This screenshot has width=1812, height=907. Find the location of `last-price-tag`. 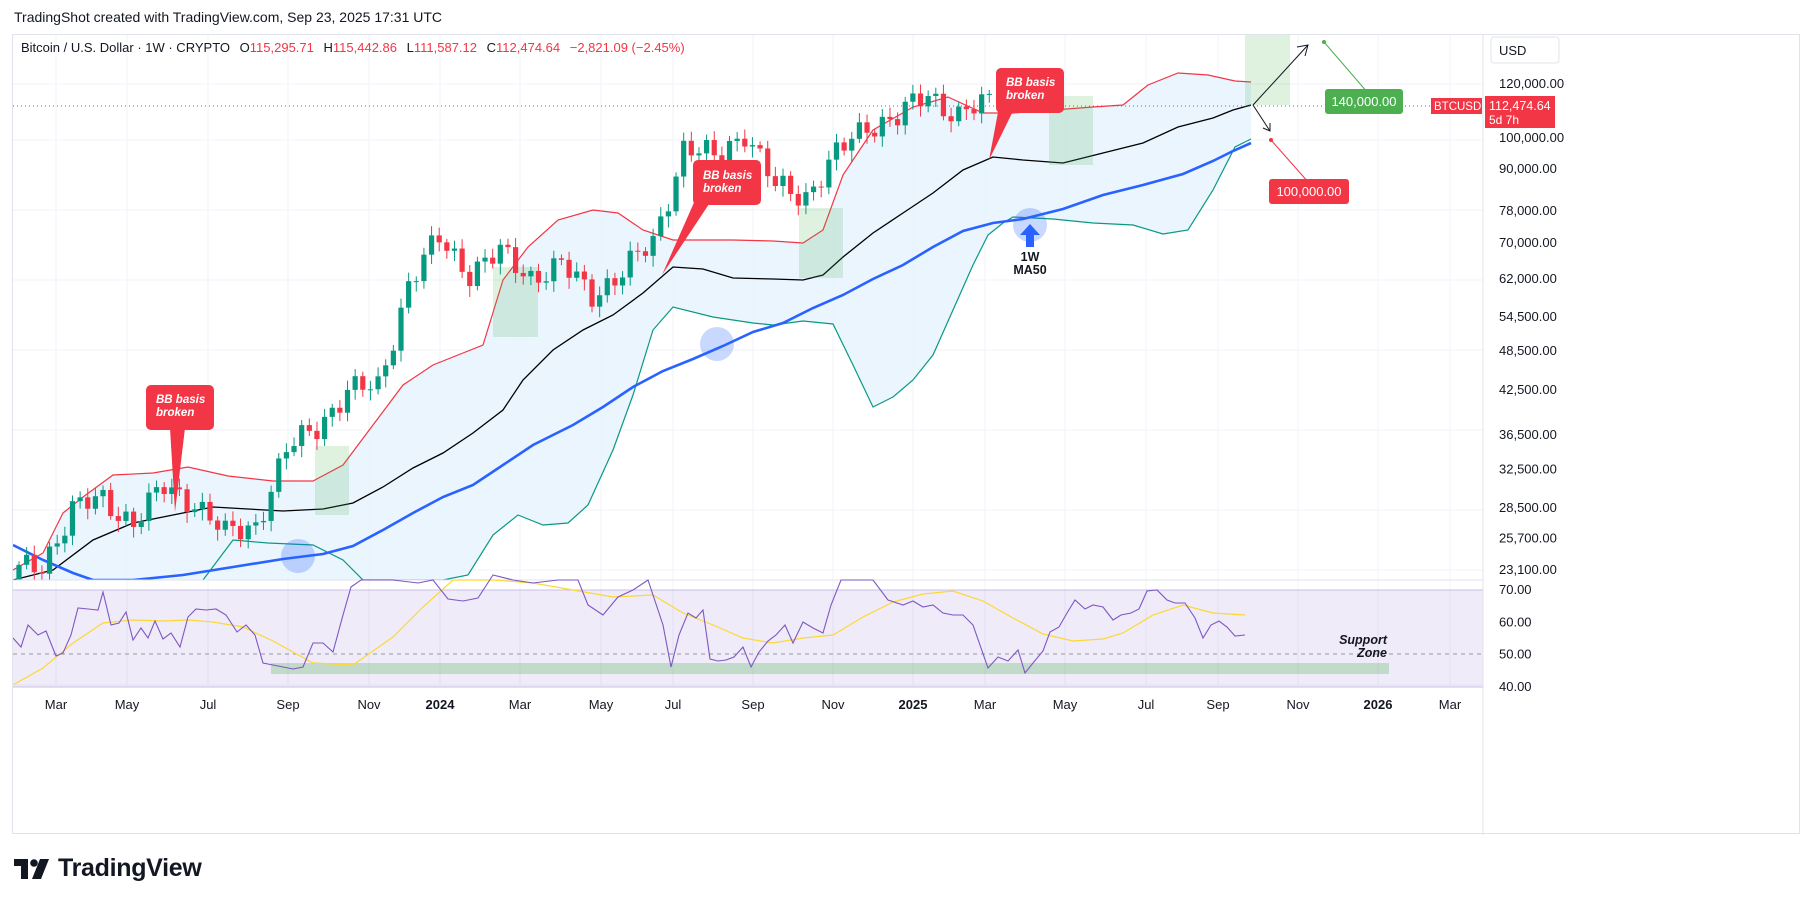

last-price-tag is located at coordinates (1520, 112).